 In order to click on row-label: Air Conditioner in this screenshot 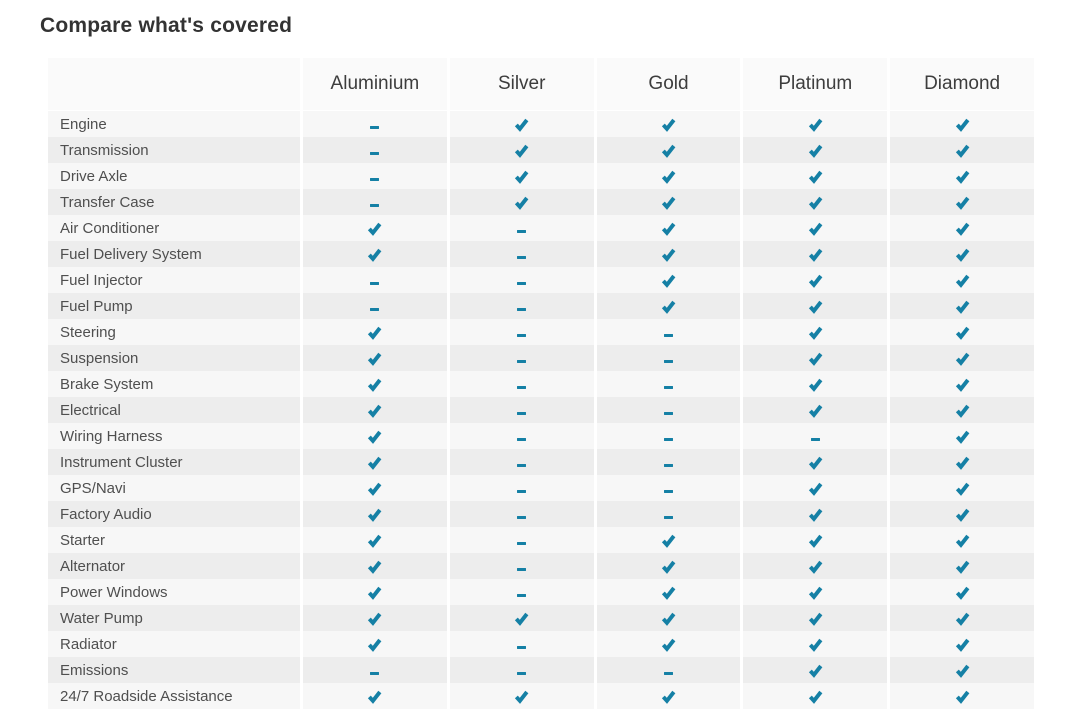, I will do `click(174, 228)`.